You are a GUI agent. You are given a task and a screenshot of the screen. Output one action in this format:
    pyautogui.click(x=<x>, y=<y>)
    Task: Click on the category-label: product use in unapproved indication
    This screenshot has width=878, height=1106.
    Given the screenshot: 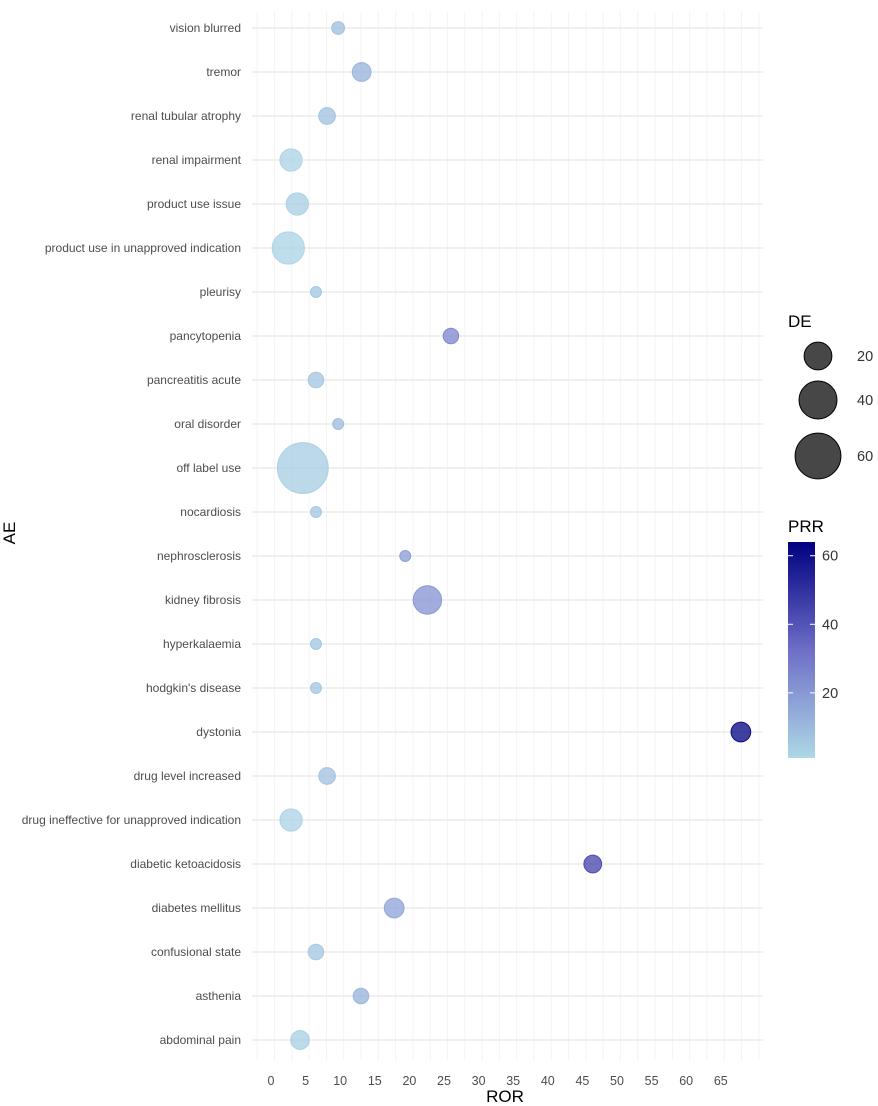 What is the action you would take?
    pyautogui.click(x=143, y=248)
    